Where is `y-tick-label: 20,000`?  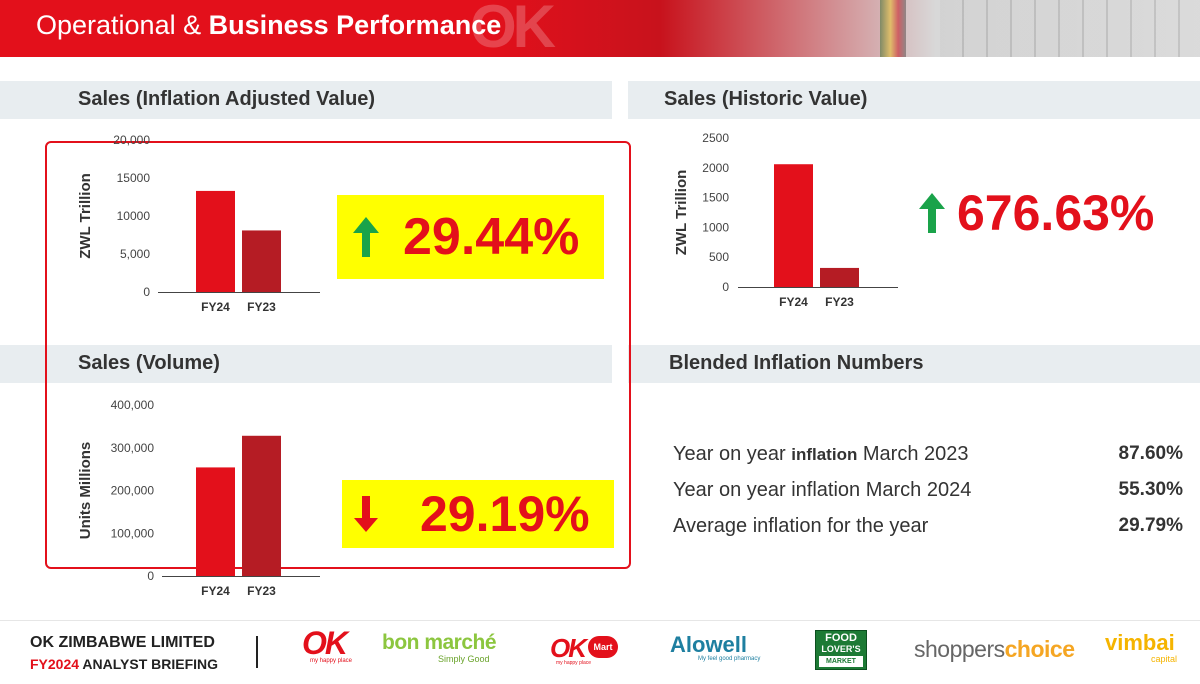 y-tick-label: 20,000 is located at coordinates (131, 140).